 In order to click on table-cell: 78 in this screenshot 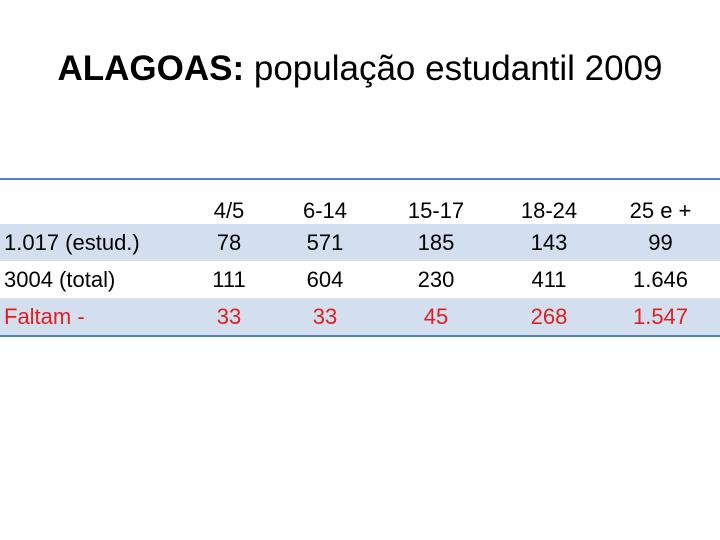, I will do `click(229, 242)`.